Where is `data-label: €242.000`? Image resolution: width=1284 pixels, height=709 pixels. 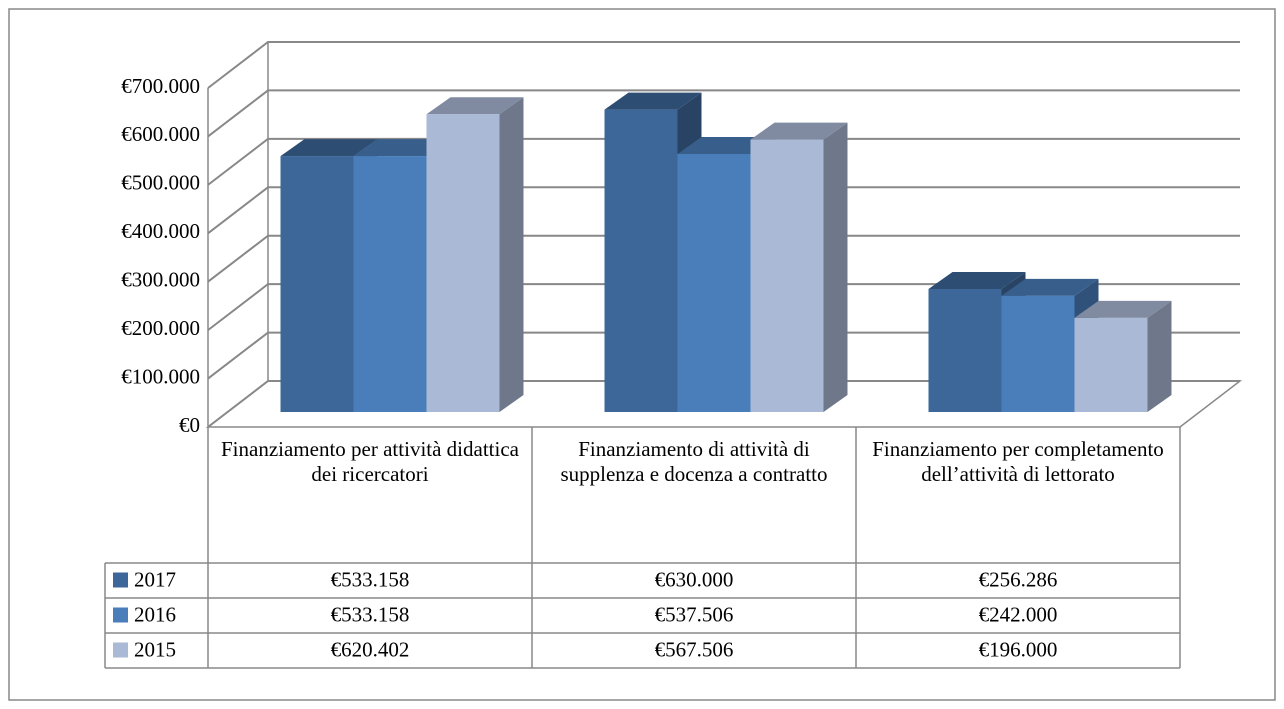
data-label: €242.000 is located at coordinates (1018, 614).